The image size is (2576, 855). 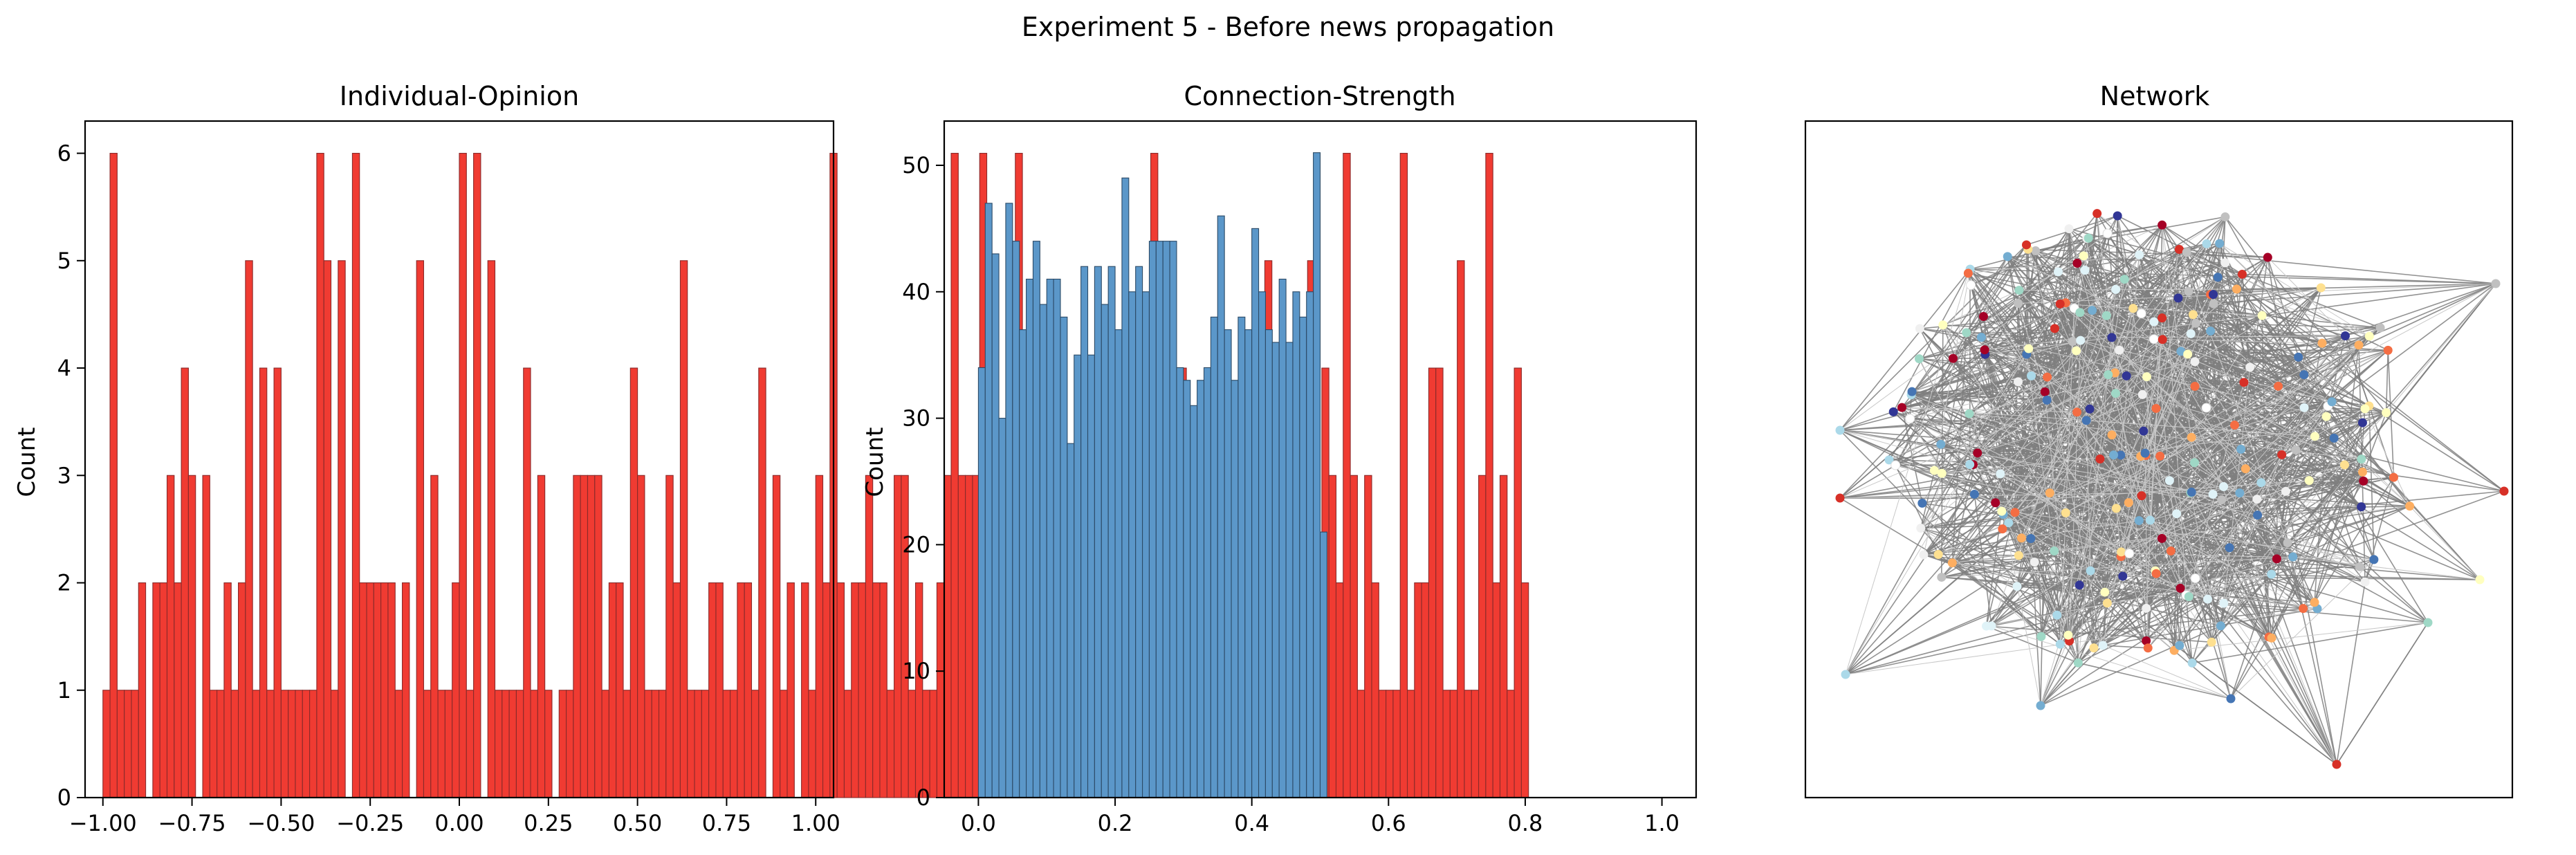 What do you see at coordinates (1251, 823) in the screenshot?
I see `strength-xtick-label: 0.4` at bounding box center [1251, 823].